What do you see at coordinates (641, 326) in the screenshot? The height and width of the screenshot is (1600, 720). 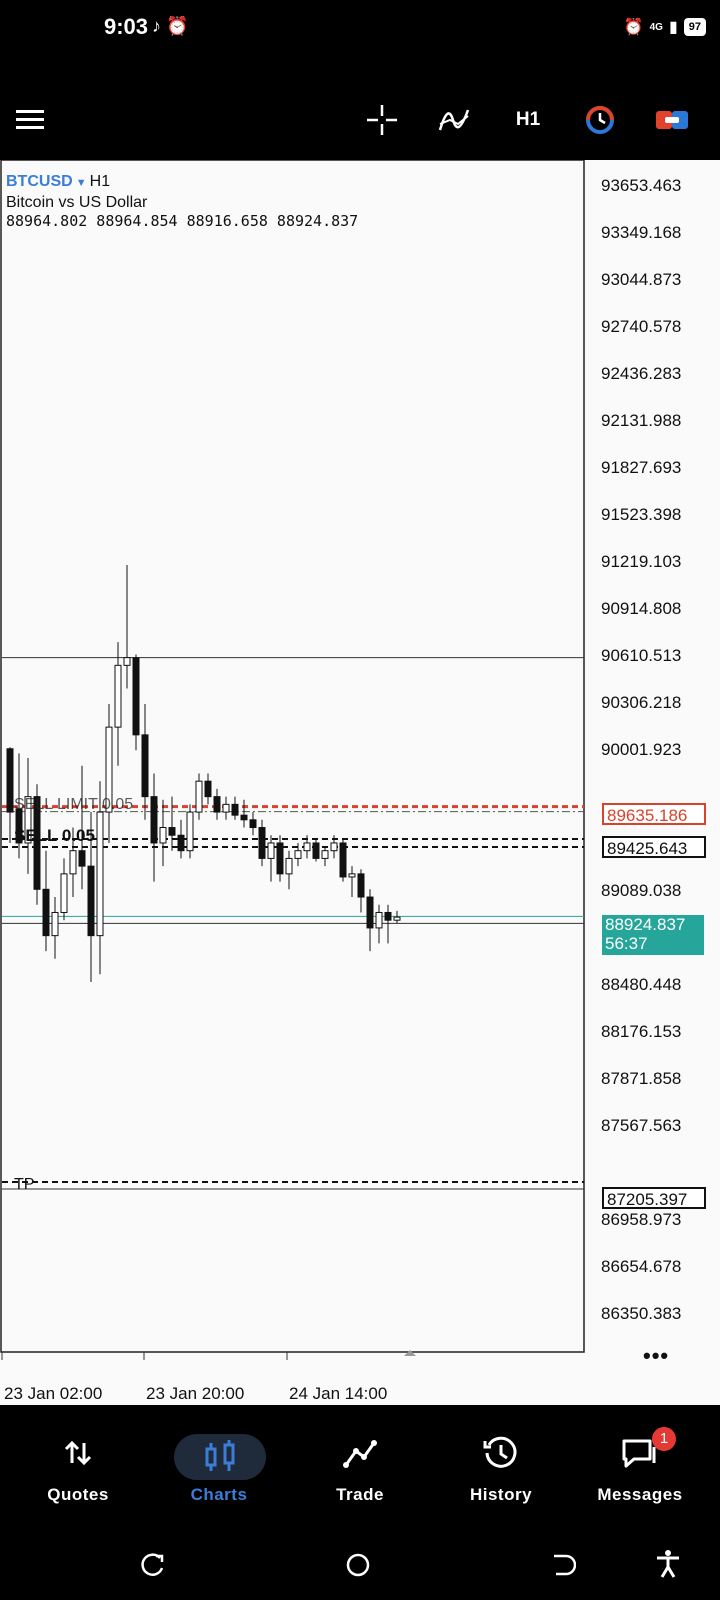 I see `price-axis-label: 92740.578` at bounding box center [641, 326].